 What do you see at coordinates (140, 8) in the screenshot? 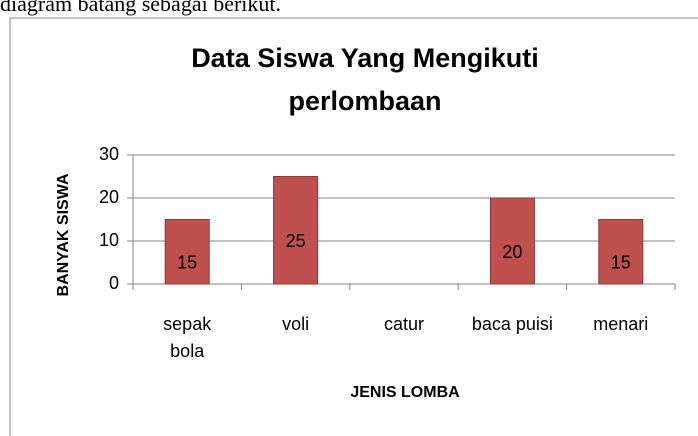
I see `document-text: diagram batang sebagai berikut.` at bounding box center [140, 8].